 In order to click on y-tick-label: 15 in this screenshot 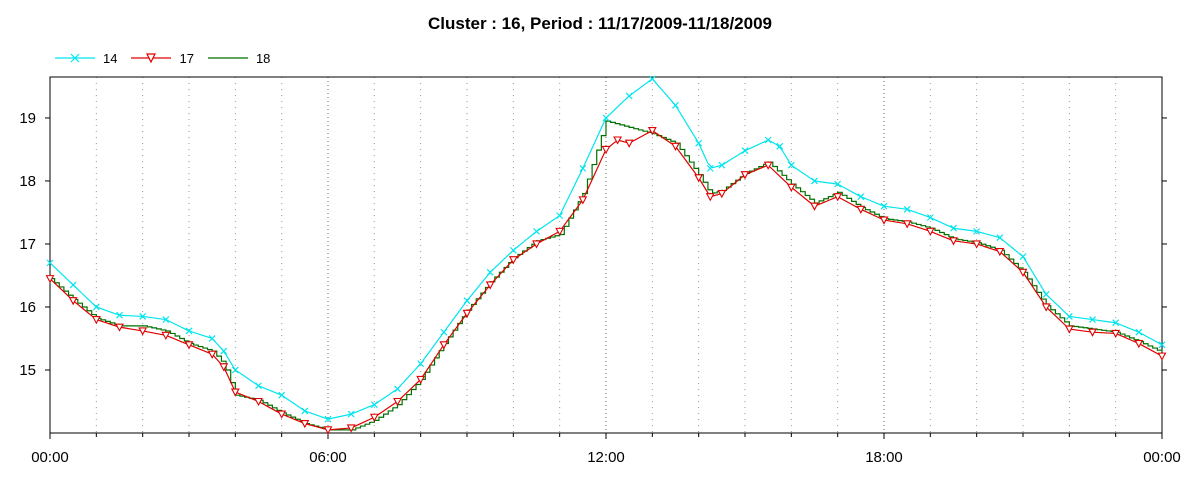, I will do `click(27, 370)`.